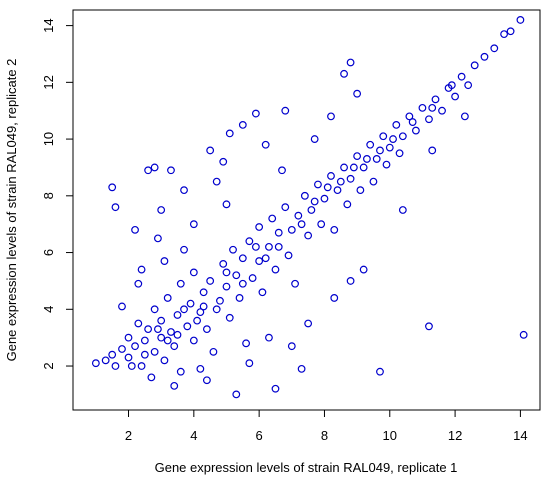 Image resolution: width=550 pixels, height=482 pixels. I want to click on y-tick-label: 8, so click(48, 195).